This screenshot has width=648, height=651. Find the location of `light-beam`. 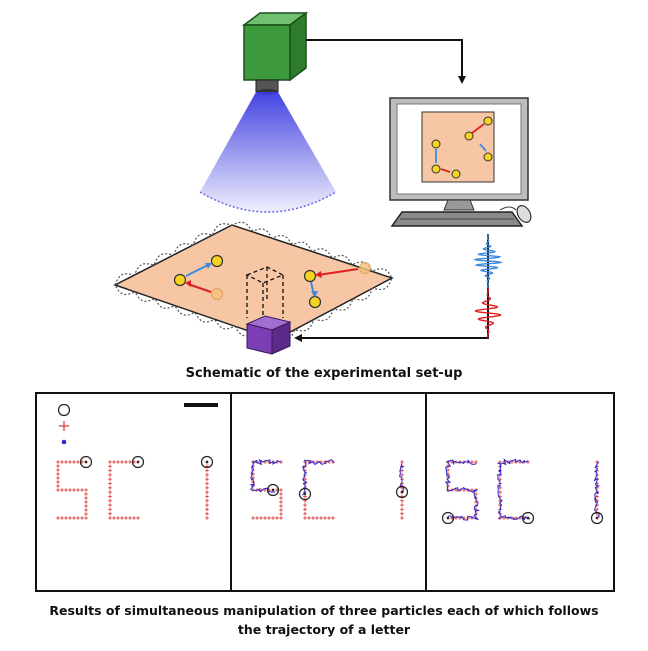

light-beam is located at coordinates (268, 152).